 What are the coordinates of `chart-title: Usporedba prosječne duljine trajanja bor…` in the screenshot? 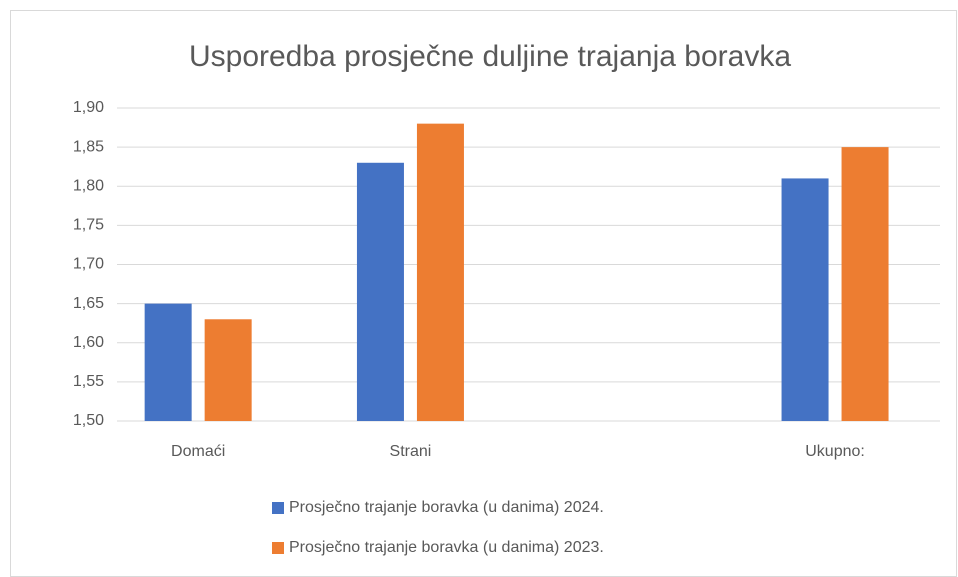 It's located at (490, 56).